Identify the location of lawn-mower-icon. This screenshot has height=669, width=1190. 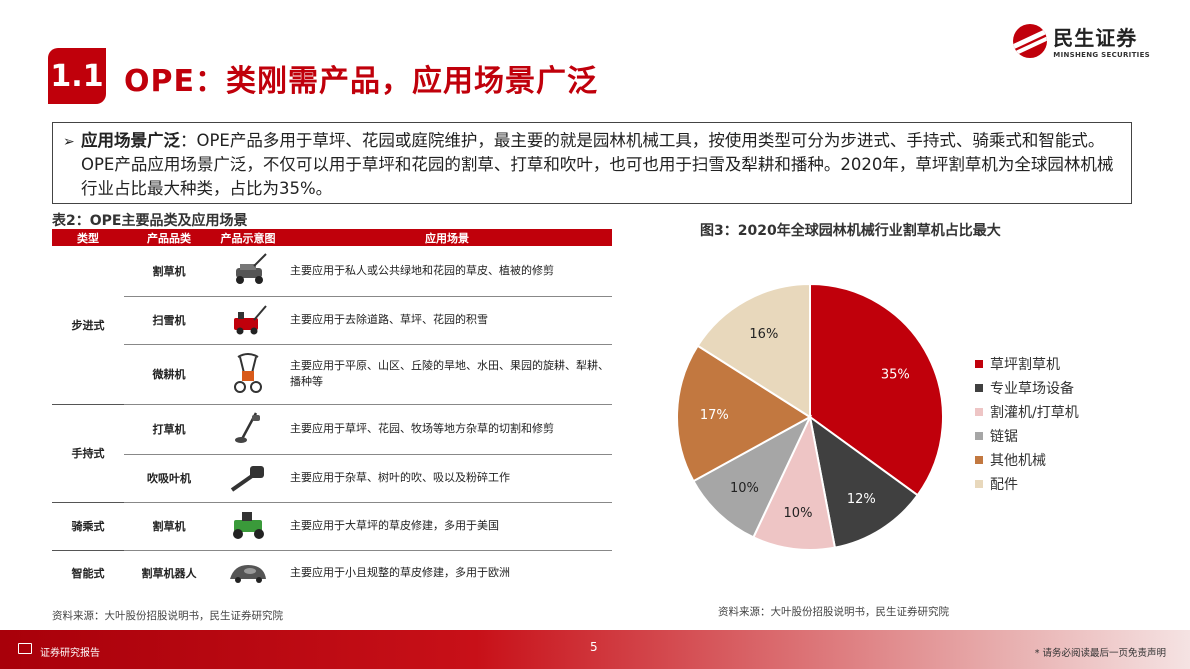
(248, 269).